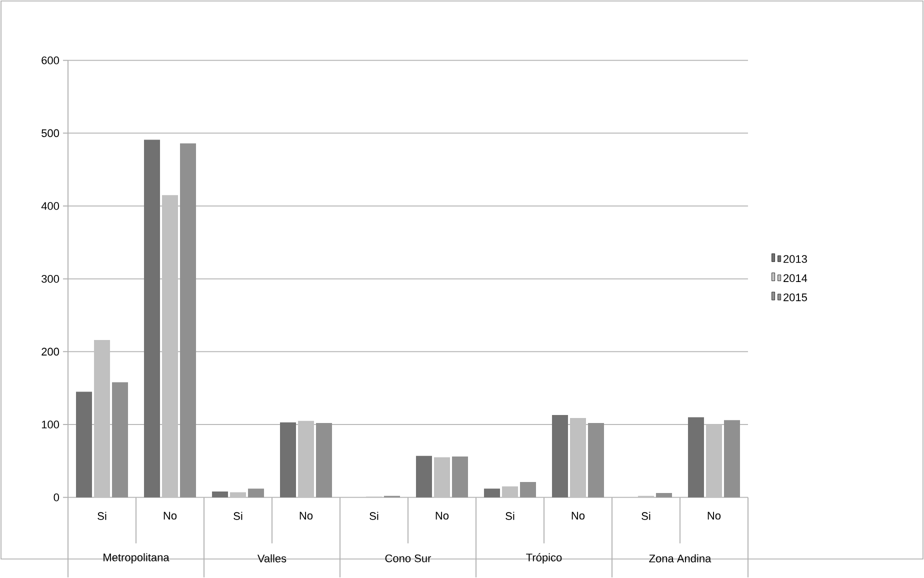 This screenshot has width=924, height=578. Describe the element at coordinates (50, 206) in the screenshot. I see `y-tick-label: 400` at that location.